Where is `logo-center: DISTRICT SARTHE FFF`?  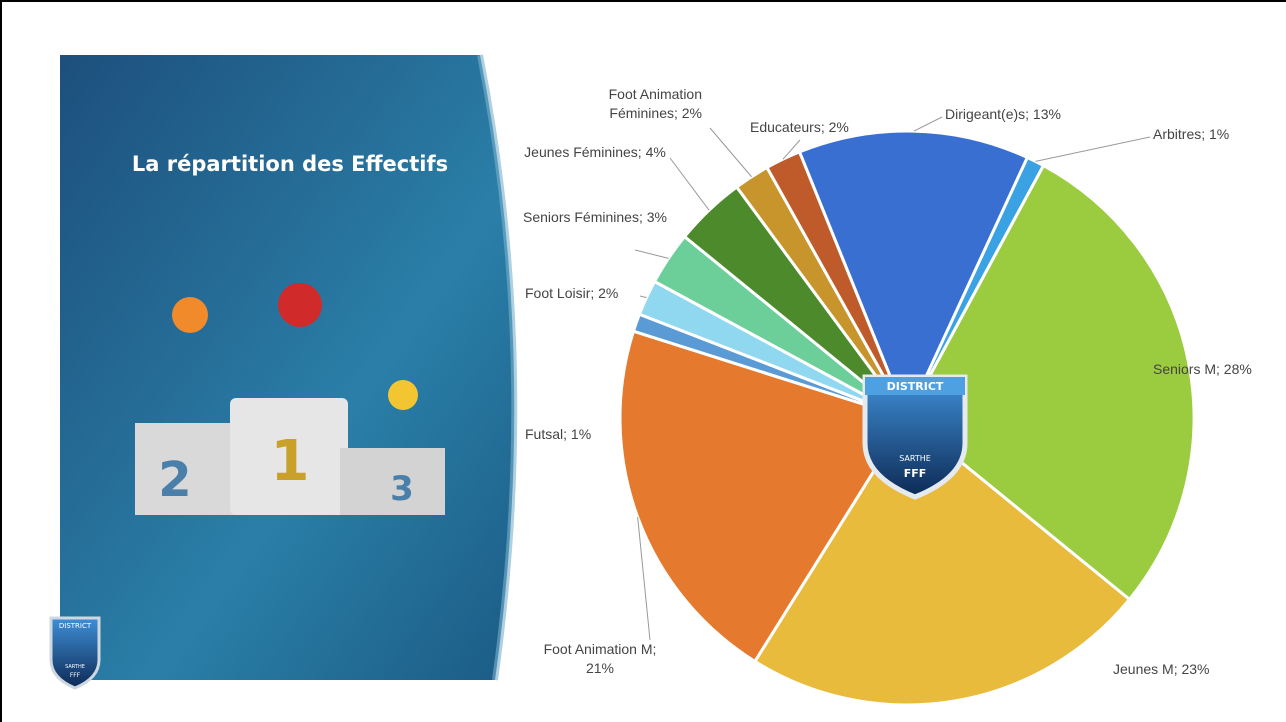 logo-center: DISTRICT SARTHE FFF is located at coordinates (915, 437).